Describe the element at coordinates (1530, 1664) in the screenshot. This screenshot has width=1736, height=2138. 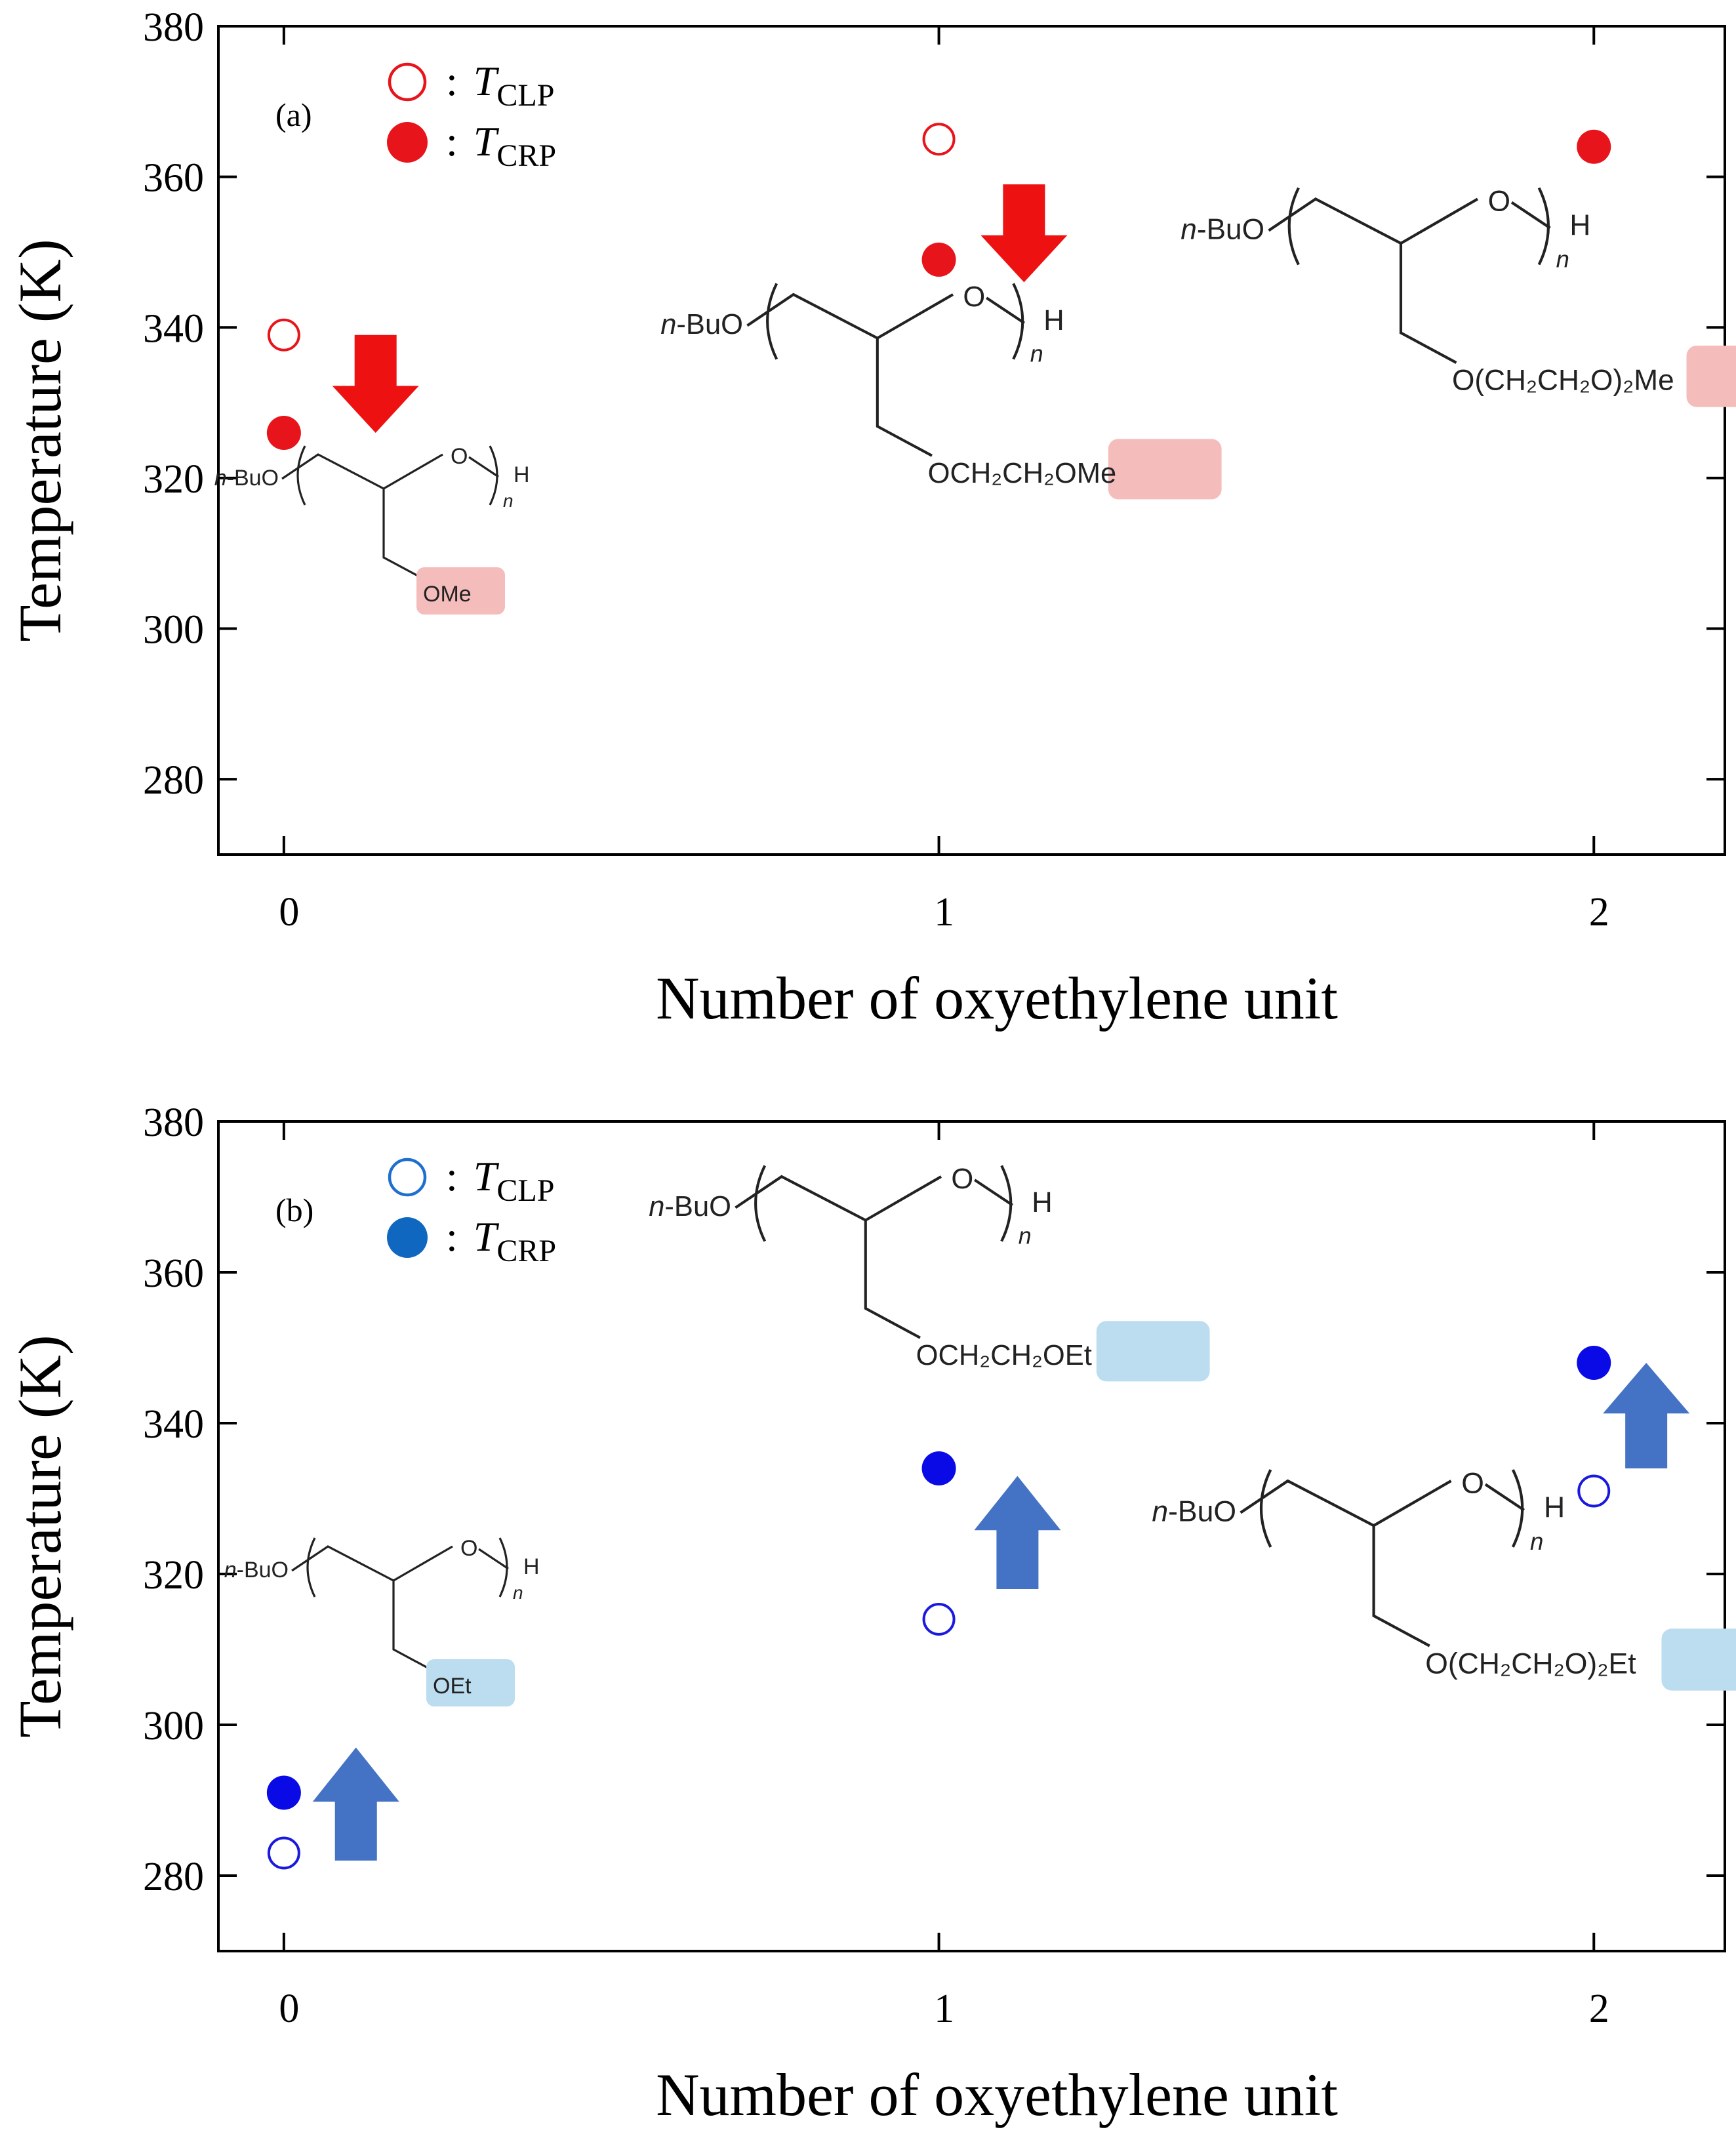
I see `side-chain-label: O(CH₂CH₂O)₂Et` at that location.